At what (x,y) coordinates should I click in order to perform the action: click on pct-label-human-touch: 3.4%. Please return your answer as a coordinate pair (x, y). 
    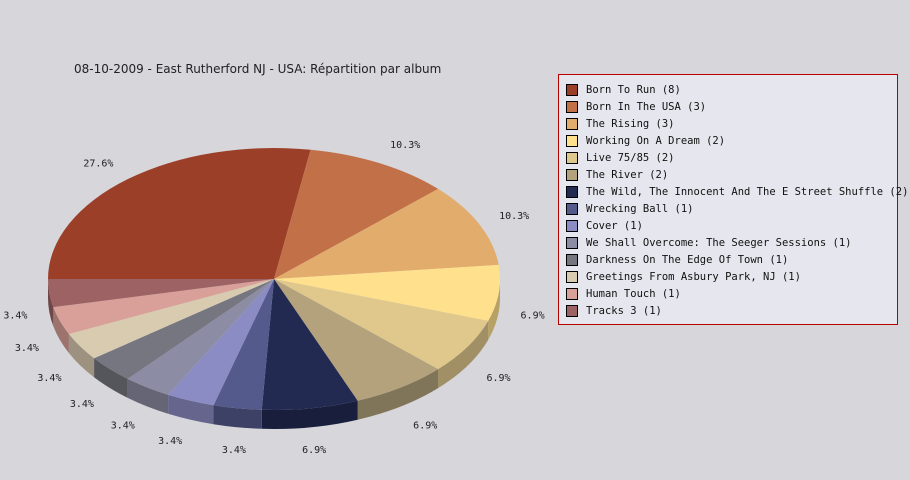
    Looking at the image, I should click on (27, 348).